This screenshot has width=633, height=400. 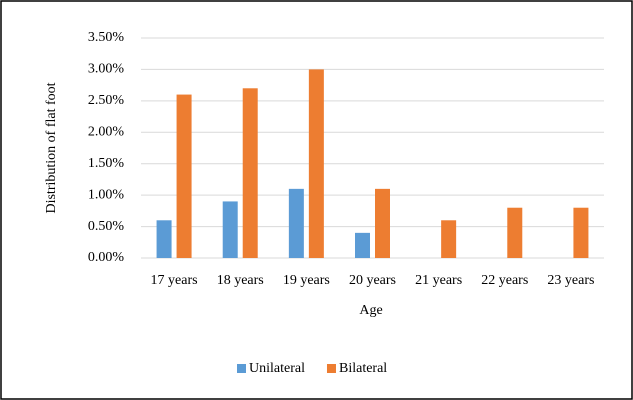 What do you see at coordinates (504, 280) in the screenshot?
I see `x-tick-label: 22 years` at bounding box center [504, 280].